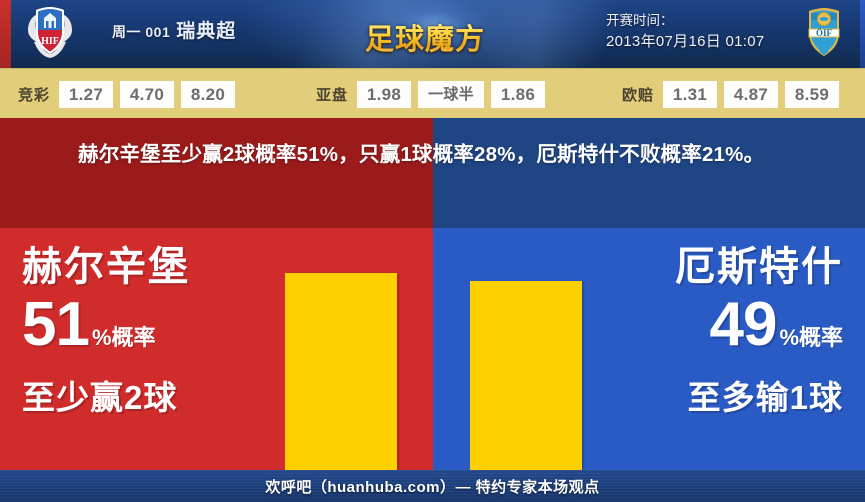 The image size is (865, 502). Describe the element at coordinates (50, 32) in the screenshot. I see `home-team-crest-icon: HIF` at that location.